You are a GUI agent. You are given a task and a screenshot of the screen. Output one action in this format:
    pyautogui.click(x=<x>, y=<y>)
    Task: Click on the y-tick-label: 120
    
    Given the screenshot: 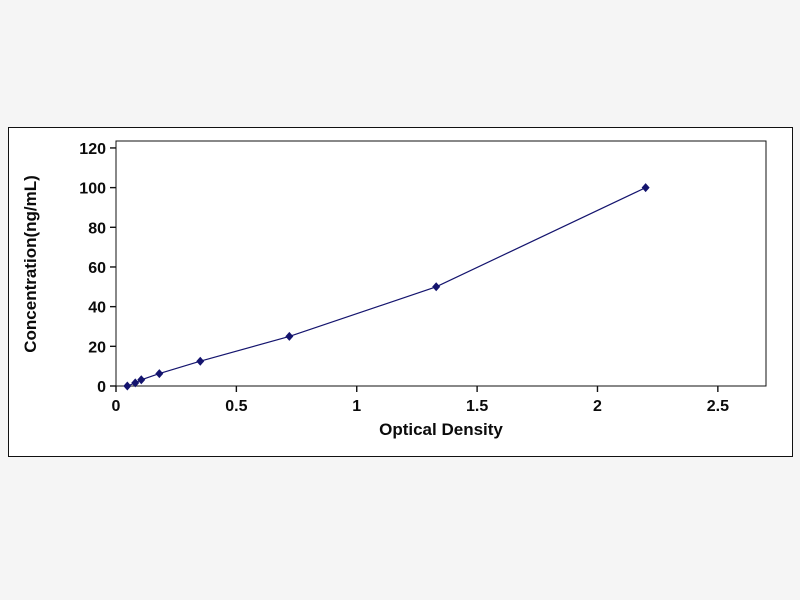 What is the action you would take?
    pyautogui.click(x=92, y=149)
    